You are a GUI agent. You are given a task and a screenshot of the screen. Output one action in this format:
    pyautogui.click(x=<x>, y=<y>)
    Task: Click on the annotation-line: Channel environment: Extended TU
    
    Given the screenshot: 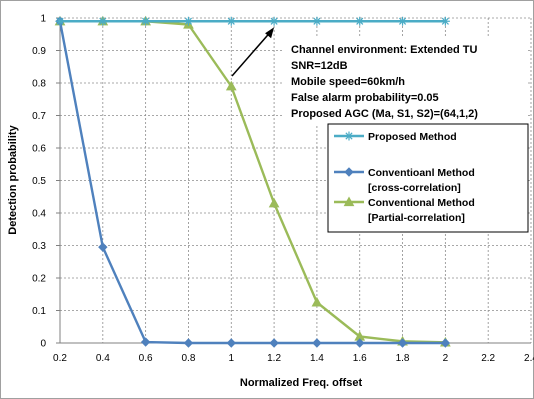 What is the action you would take?
    pyautogui.click(x=384, y=50)
    